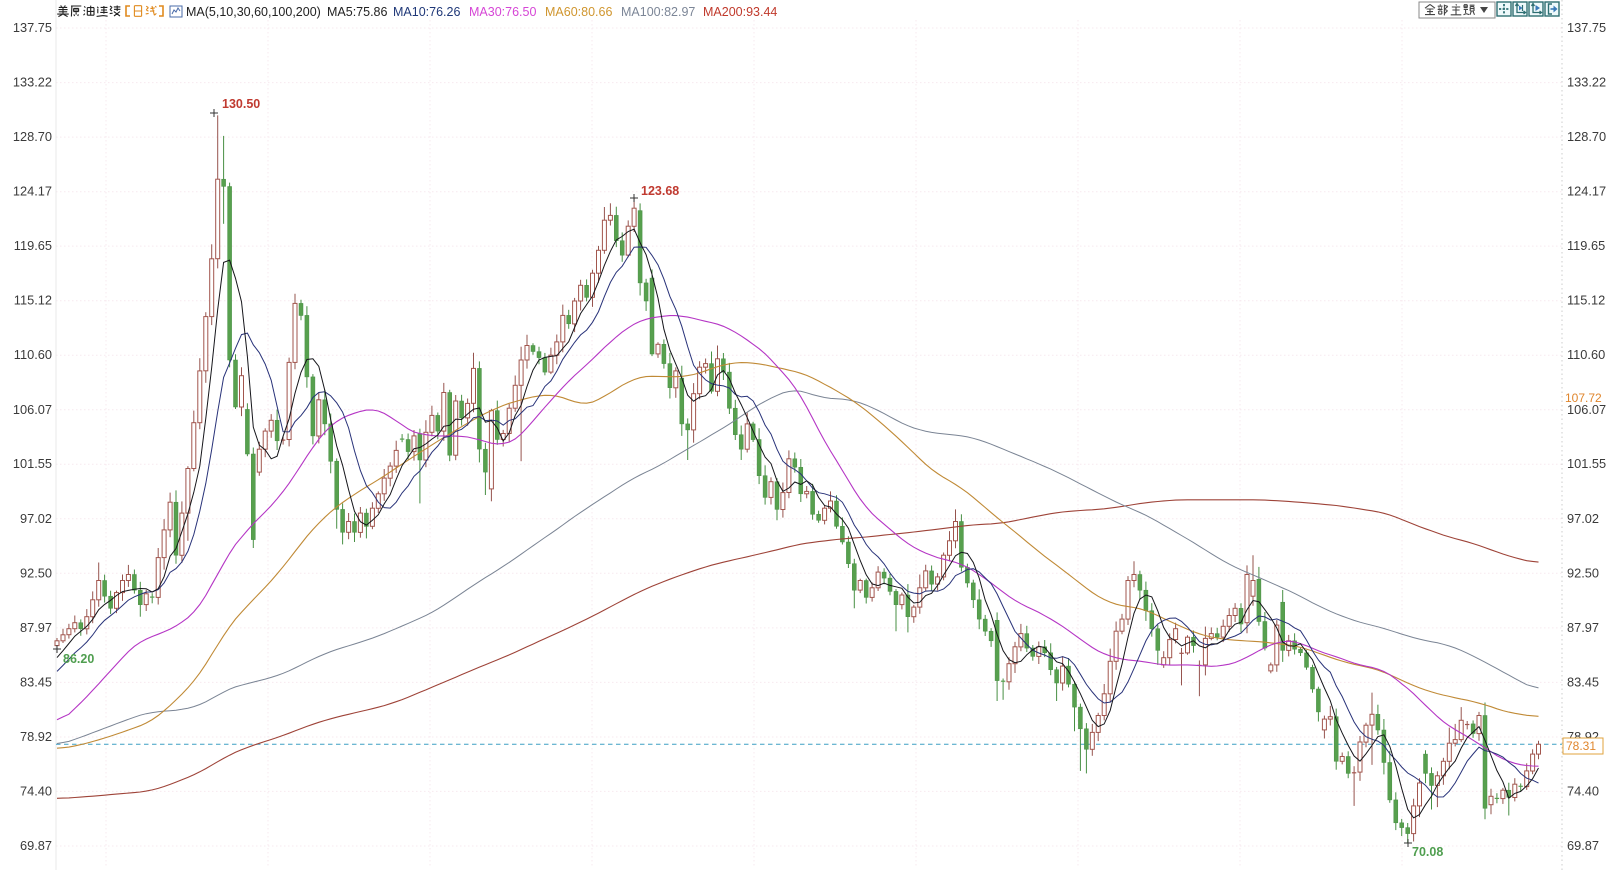 The width and height of the screenshot is (1613, 870). I want to click on svg-text: 78.92, so click(36, 736).